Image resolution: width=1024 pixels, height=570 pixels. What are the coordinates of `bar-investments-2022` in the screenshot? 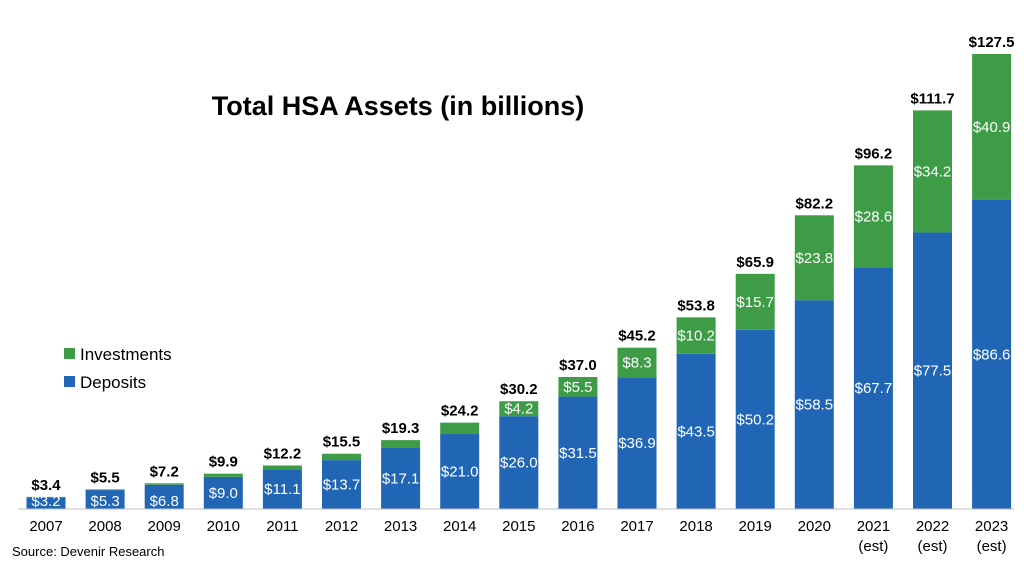 It's located at (932, 171).